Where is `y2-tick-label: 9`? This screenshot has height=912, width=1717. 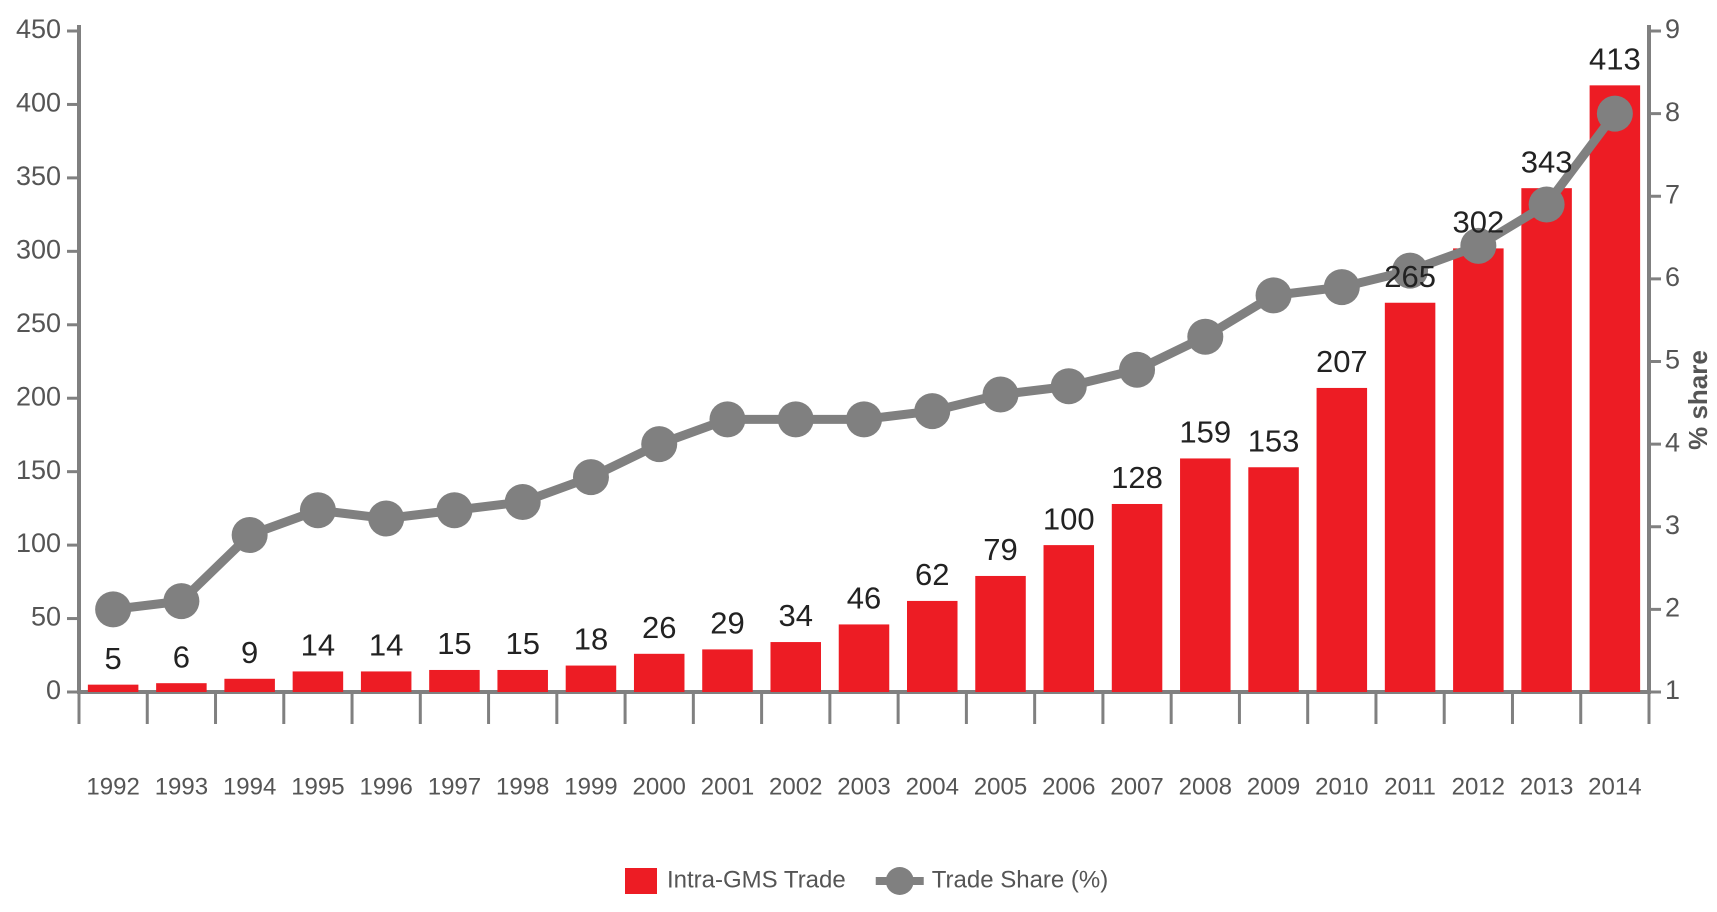 y2-tick-label: 9 is located at coordinates (1672, 29).